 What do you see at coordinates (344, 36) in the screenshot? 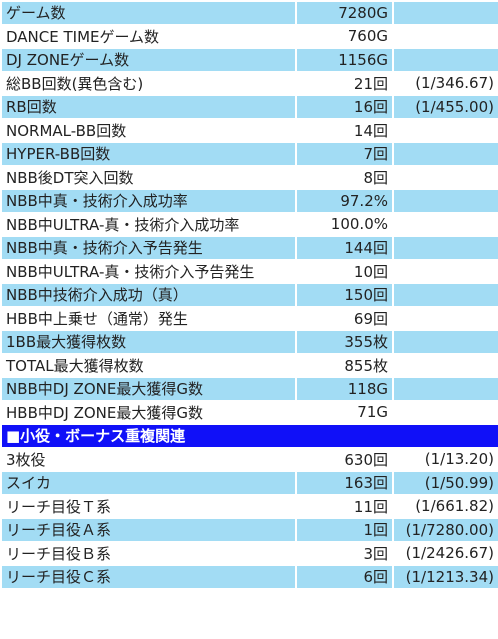
I see `row-value: 760G` at bounding box center [344, 36].